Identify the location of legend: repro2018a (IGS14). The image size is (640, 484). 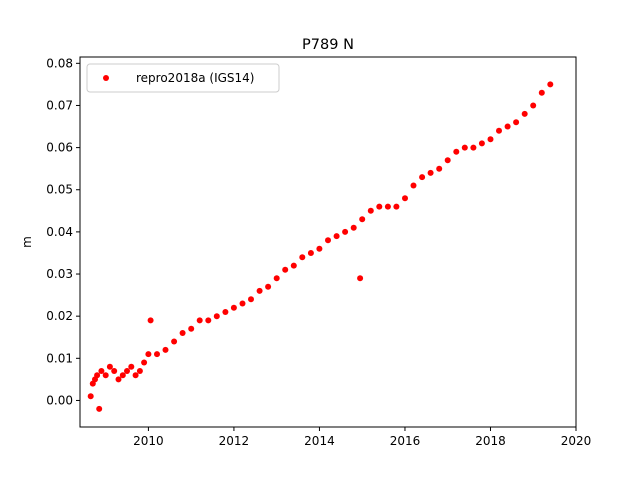
(183, 78).